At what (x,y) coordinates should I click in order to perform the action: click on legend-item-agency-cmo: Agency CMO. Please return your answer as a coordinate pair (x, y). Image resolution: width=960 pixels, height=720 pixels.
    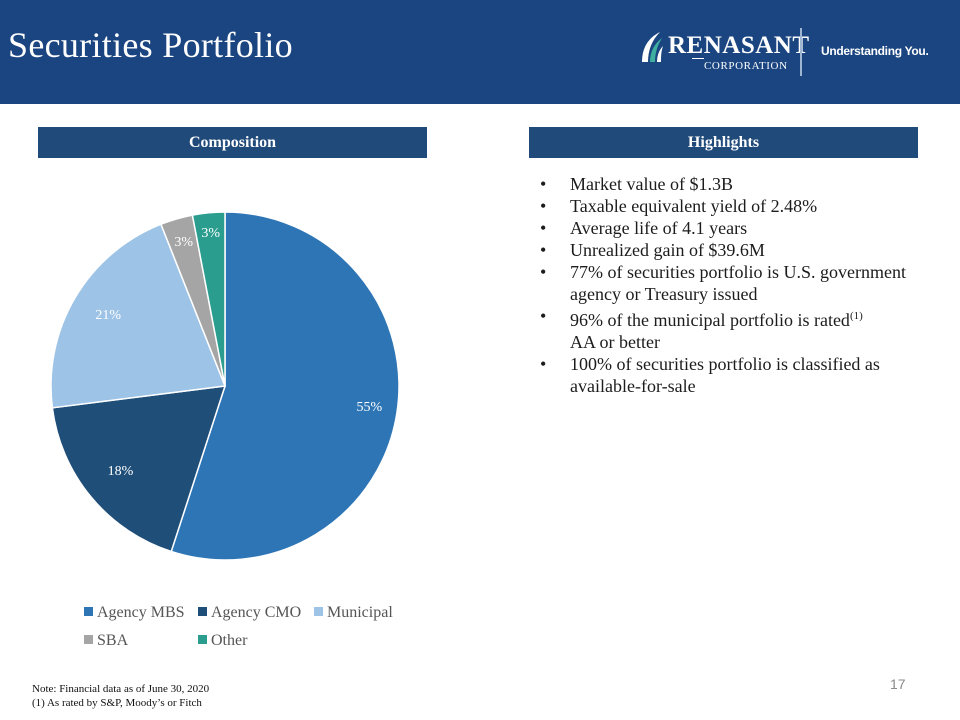
    Looking at the image, I should click on (249, 613).